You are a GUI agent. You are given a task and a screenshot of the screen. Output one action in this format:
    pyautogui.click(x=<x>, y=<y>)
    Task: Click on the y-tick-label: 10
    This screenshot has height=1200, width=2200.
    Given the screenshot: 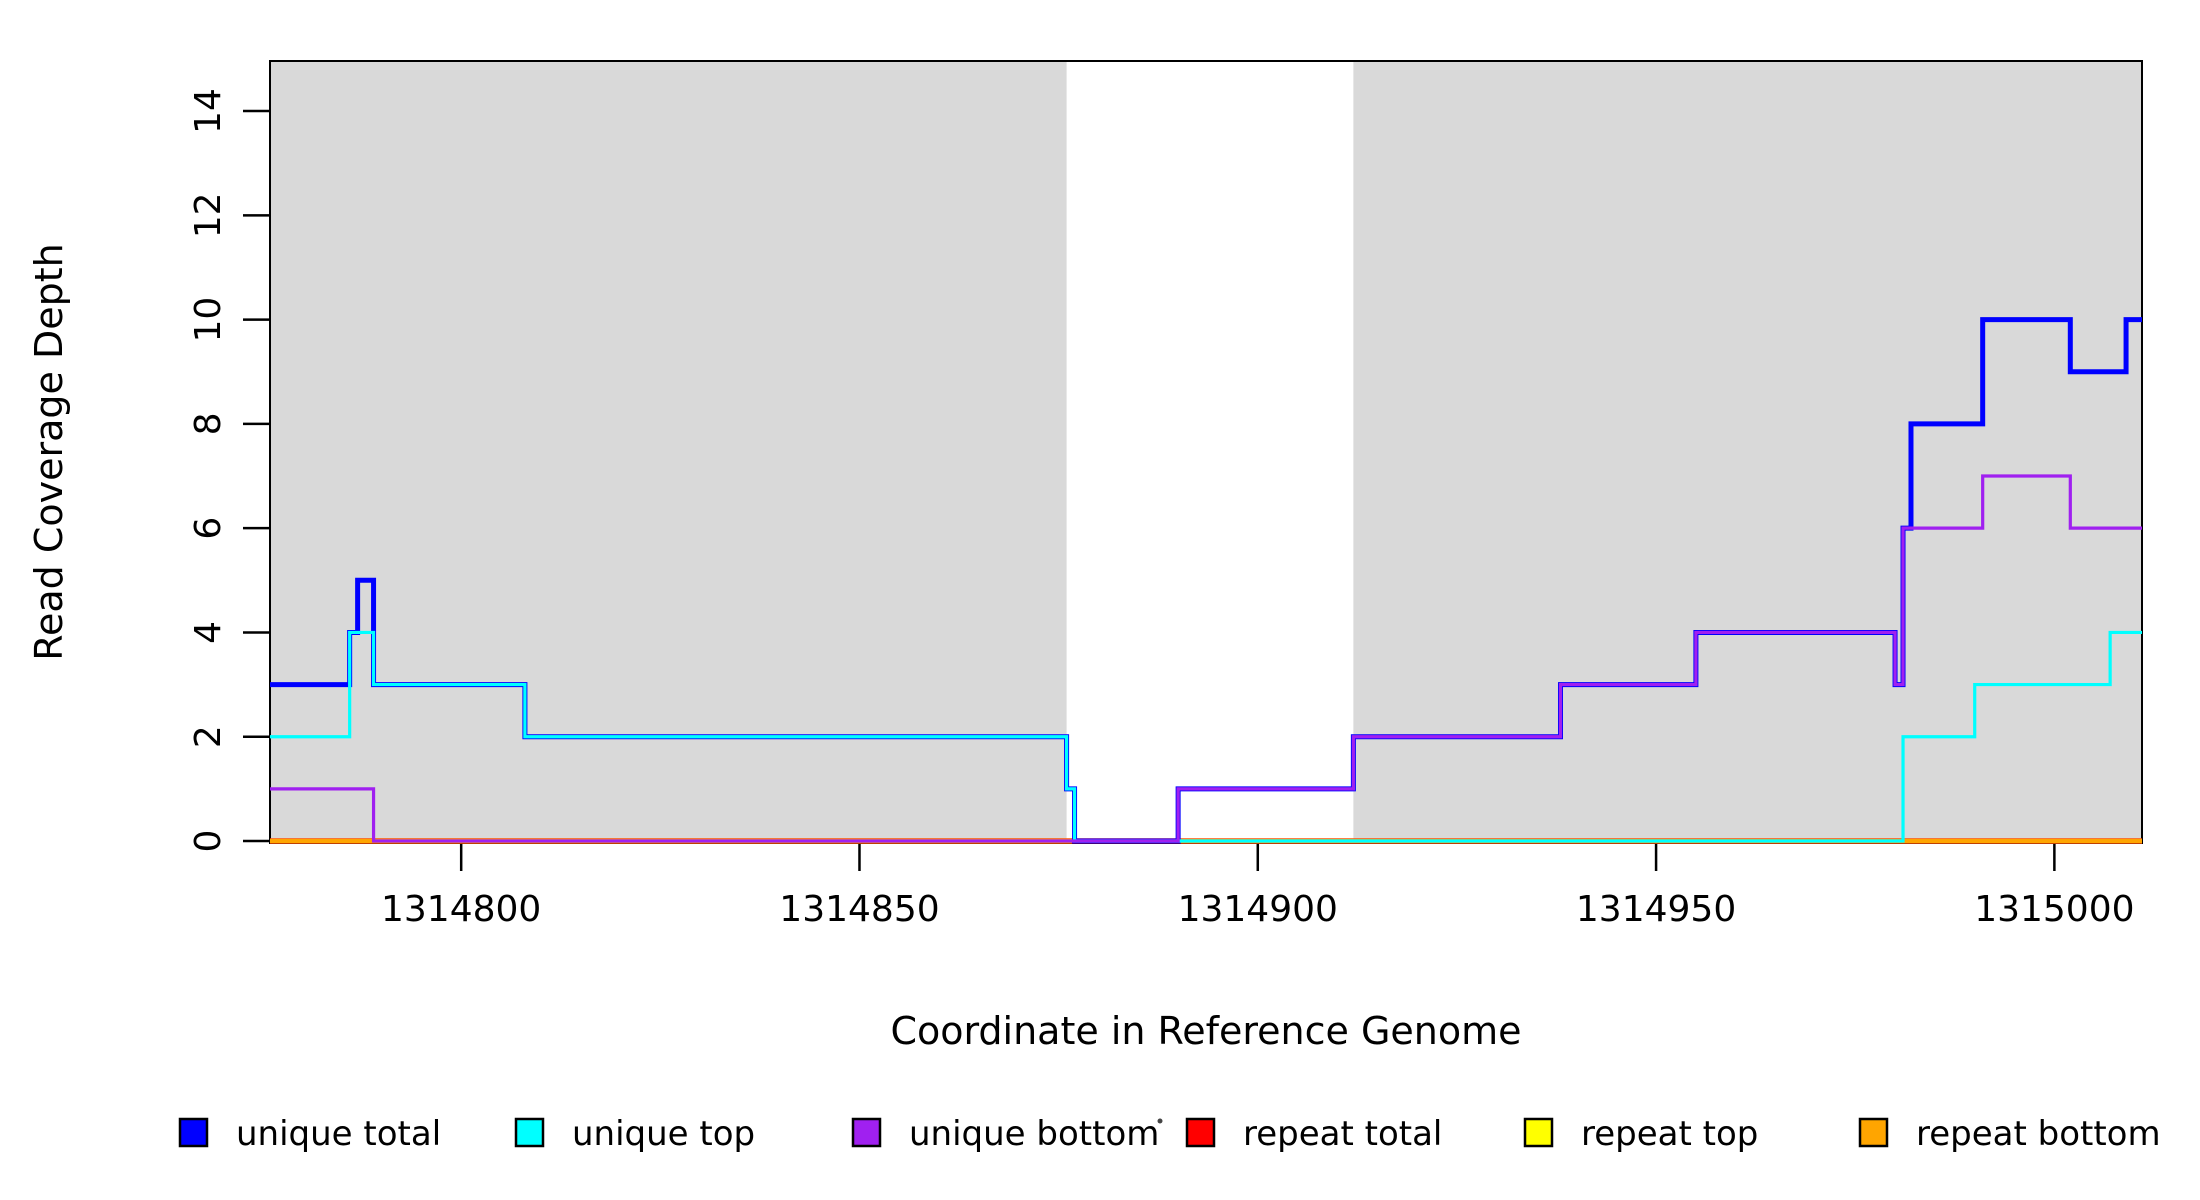 What is the action you would take?
    pyautogui.click(x=208, y=320)
    